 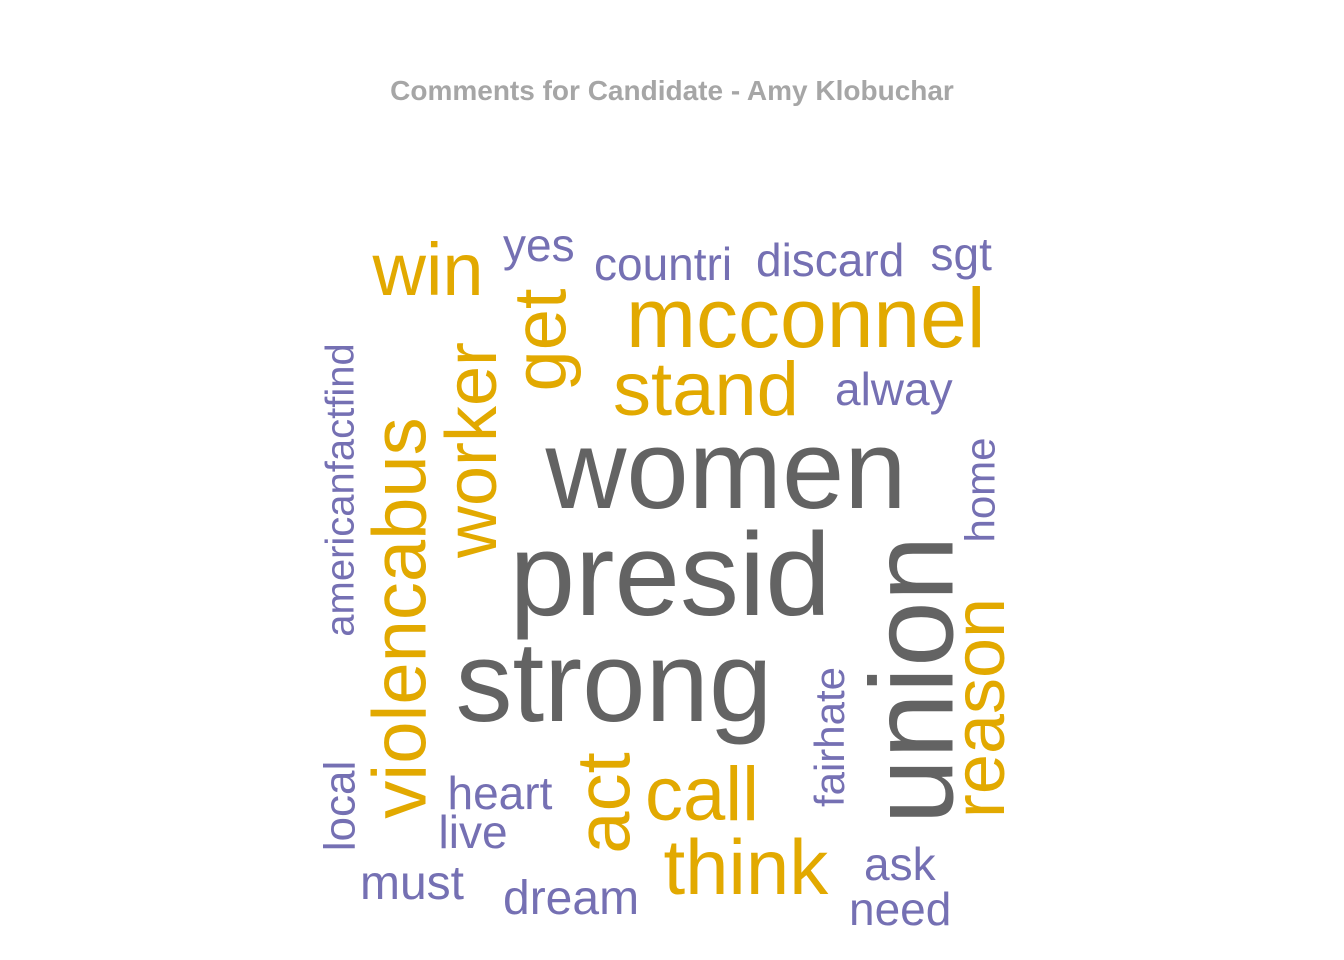 What do you see at coordinates (900, 909) in the screenshot?
I see `word-need: need` at bounding box center [900, 909].